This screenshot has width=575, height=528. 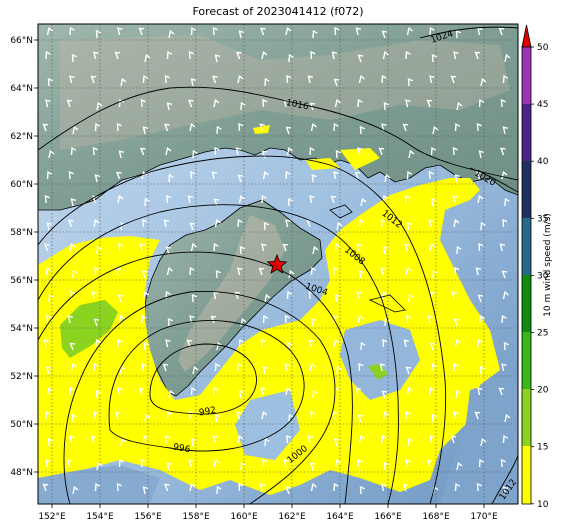 What do you see at coordinates (526, 475) in the screenshot?
I see `colorbar-segment` at bounding box center [526, 475].